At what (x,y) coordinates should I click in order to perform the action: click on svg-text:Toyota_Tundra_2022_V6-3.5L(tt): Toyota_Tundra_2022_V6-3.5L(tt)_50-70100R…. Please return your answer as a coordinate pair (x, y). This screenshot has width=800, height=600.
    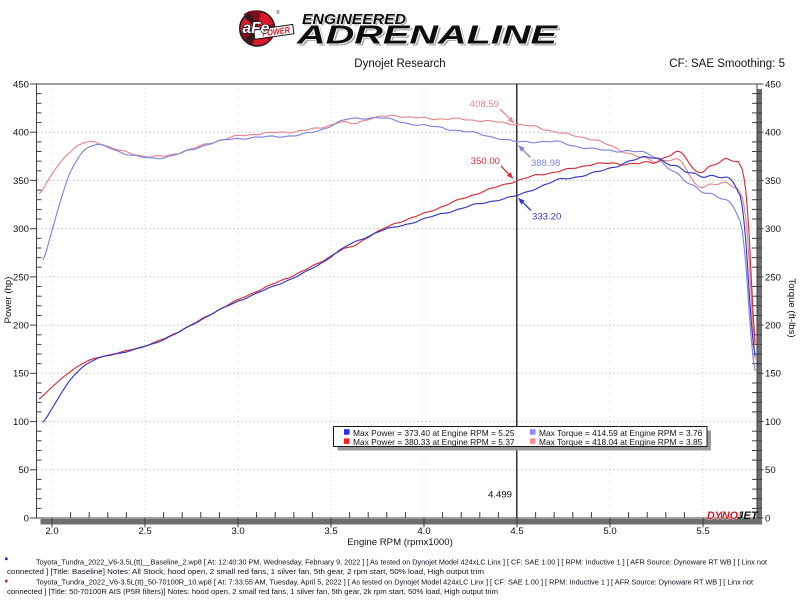
    Looking at the image, I should click on (394, 582).